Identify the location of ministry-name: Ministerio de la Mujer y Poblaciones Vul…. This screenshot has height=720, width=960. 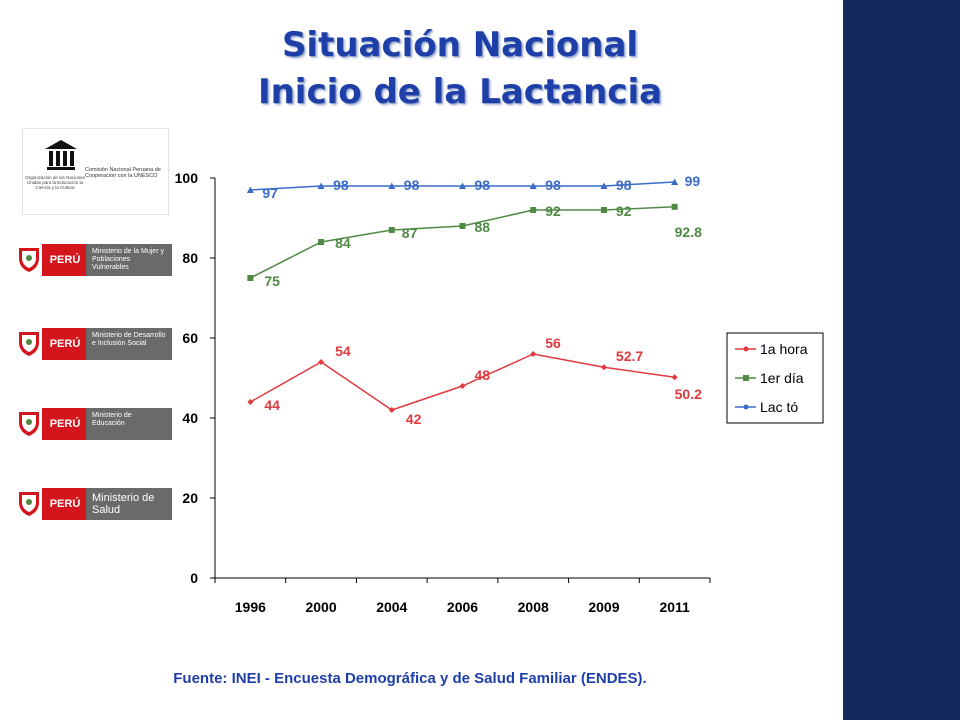
(129, 260).